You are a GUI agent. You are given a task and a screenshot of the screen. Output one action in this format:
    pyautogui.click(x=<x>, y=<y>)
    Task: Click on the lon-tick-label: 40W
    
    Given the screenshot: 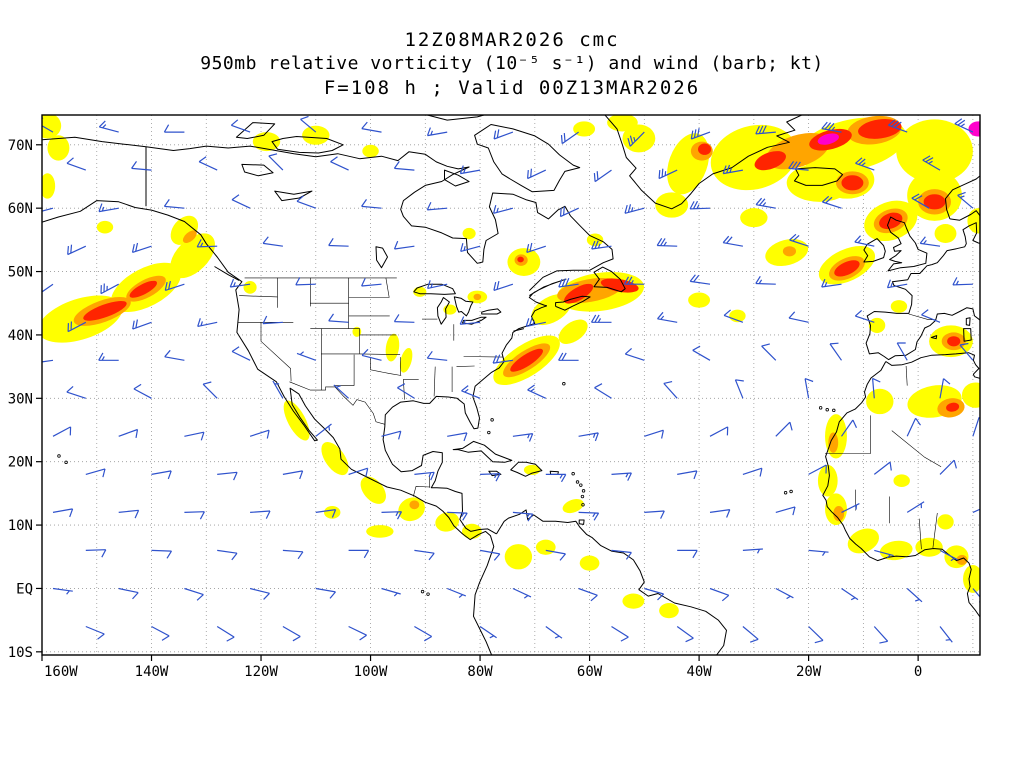 What is the action you would take?
    pyautogui.click(x=699, y=672)
    